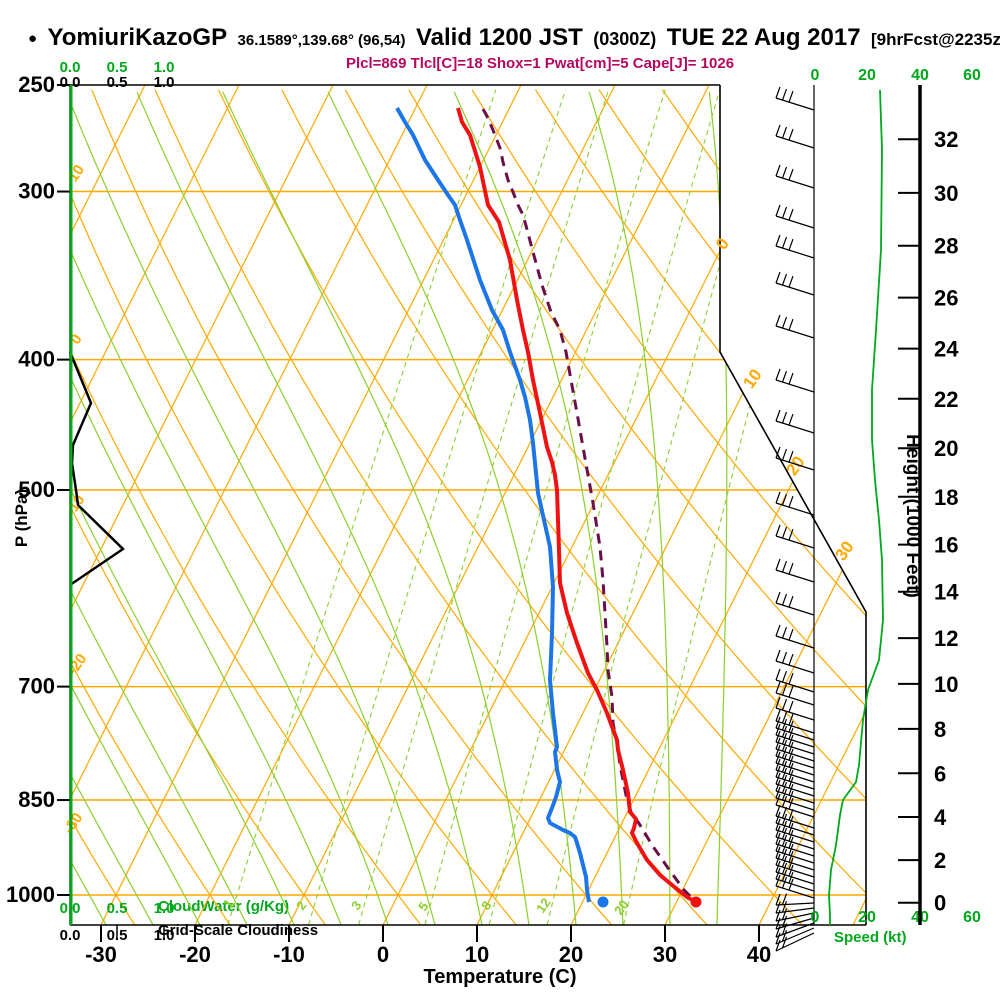  I want to click on height-tick-label: 18, so click(946, 497).